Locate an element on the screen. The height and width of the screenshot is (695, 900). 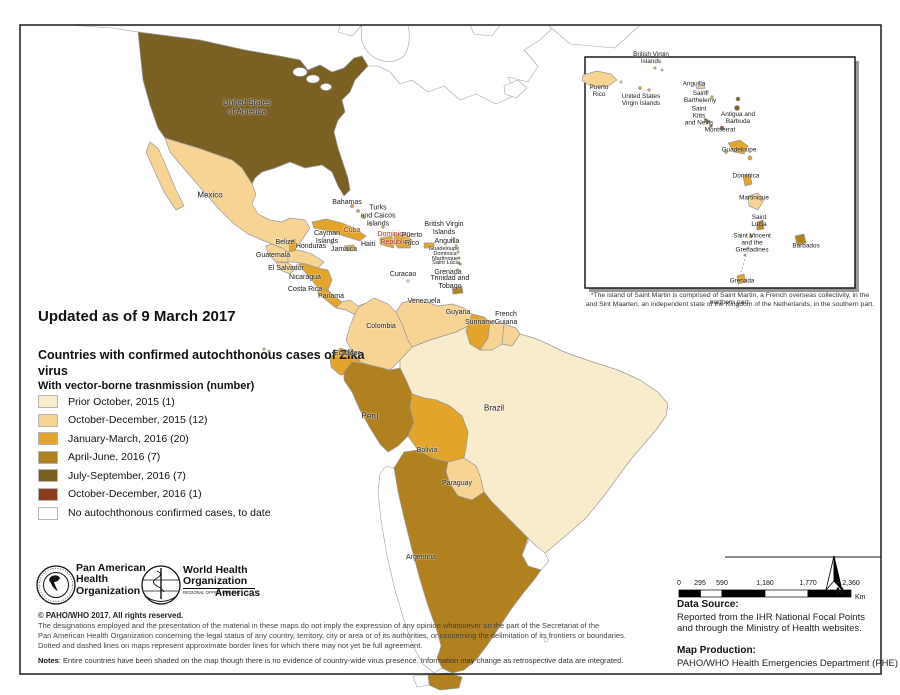
country-label: El Salvador is located at coordinates (286, 269).